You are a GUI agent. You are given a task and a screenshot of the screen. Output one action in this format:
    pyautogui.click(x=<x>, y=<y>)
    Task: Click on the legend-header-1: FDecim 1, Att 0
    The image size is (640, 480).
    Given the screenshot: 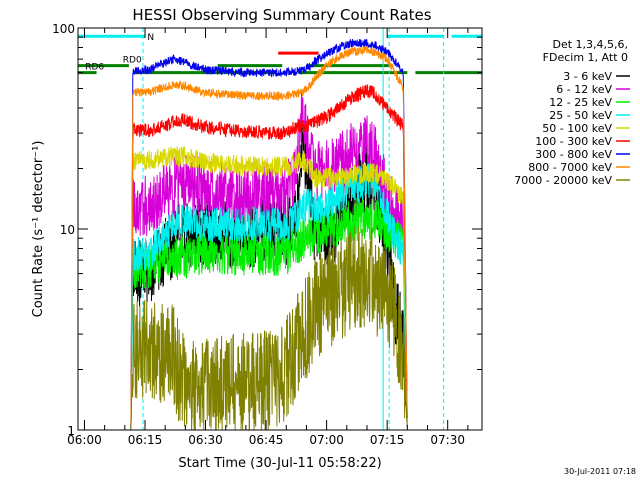 What is the action you would take?
    pyautogui.click(x=585, y=57)
    